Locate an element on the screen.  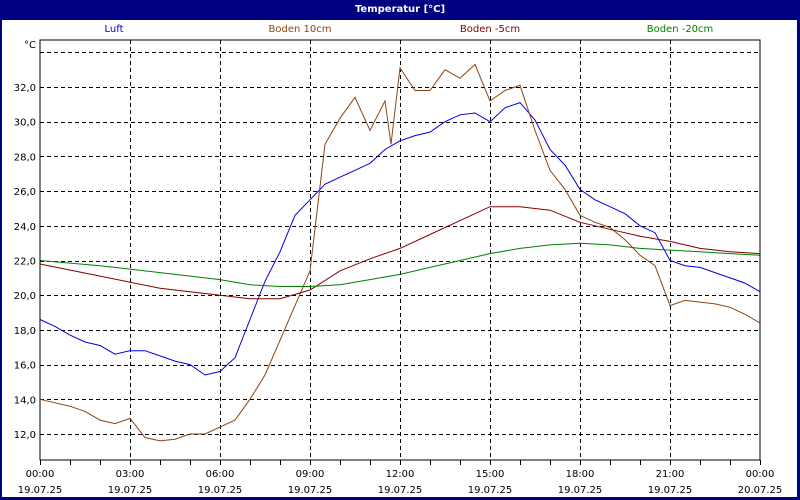
y-tick-label: 18,0 is located at coordinates (25, 331).